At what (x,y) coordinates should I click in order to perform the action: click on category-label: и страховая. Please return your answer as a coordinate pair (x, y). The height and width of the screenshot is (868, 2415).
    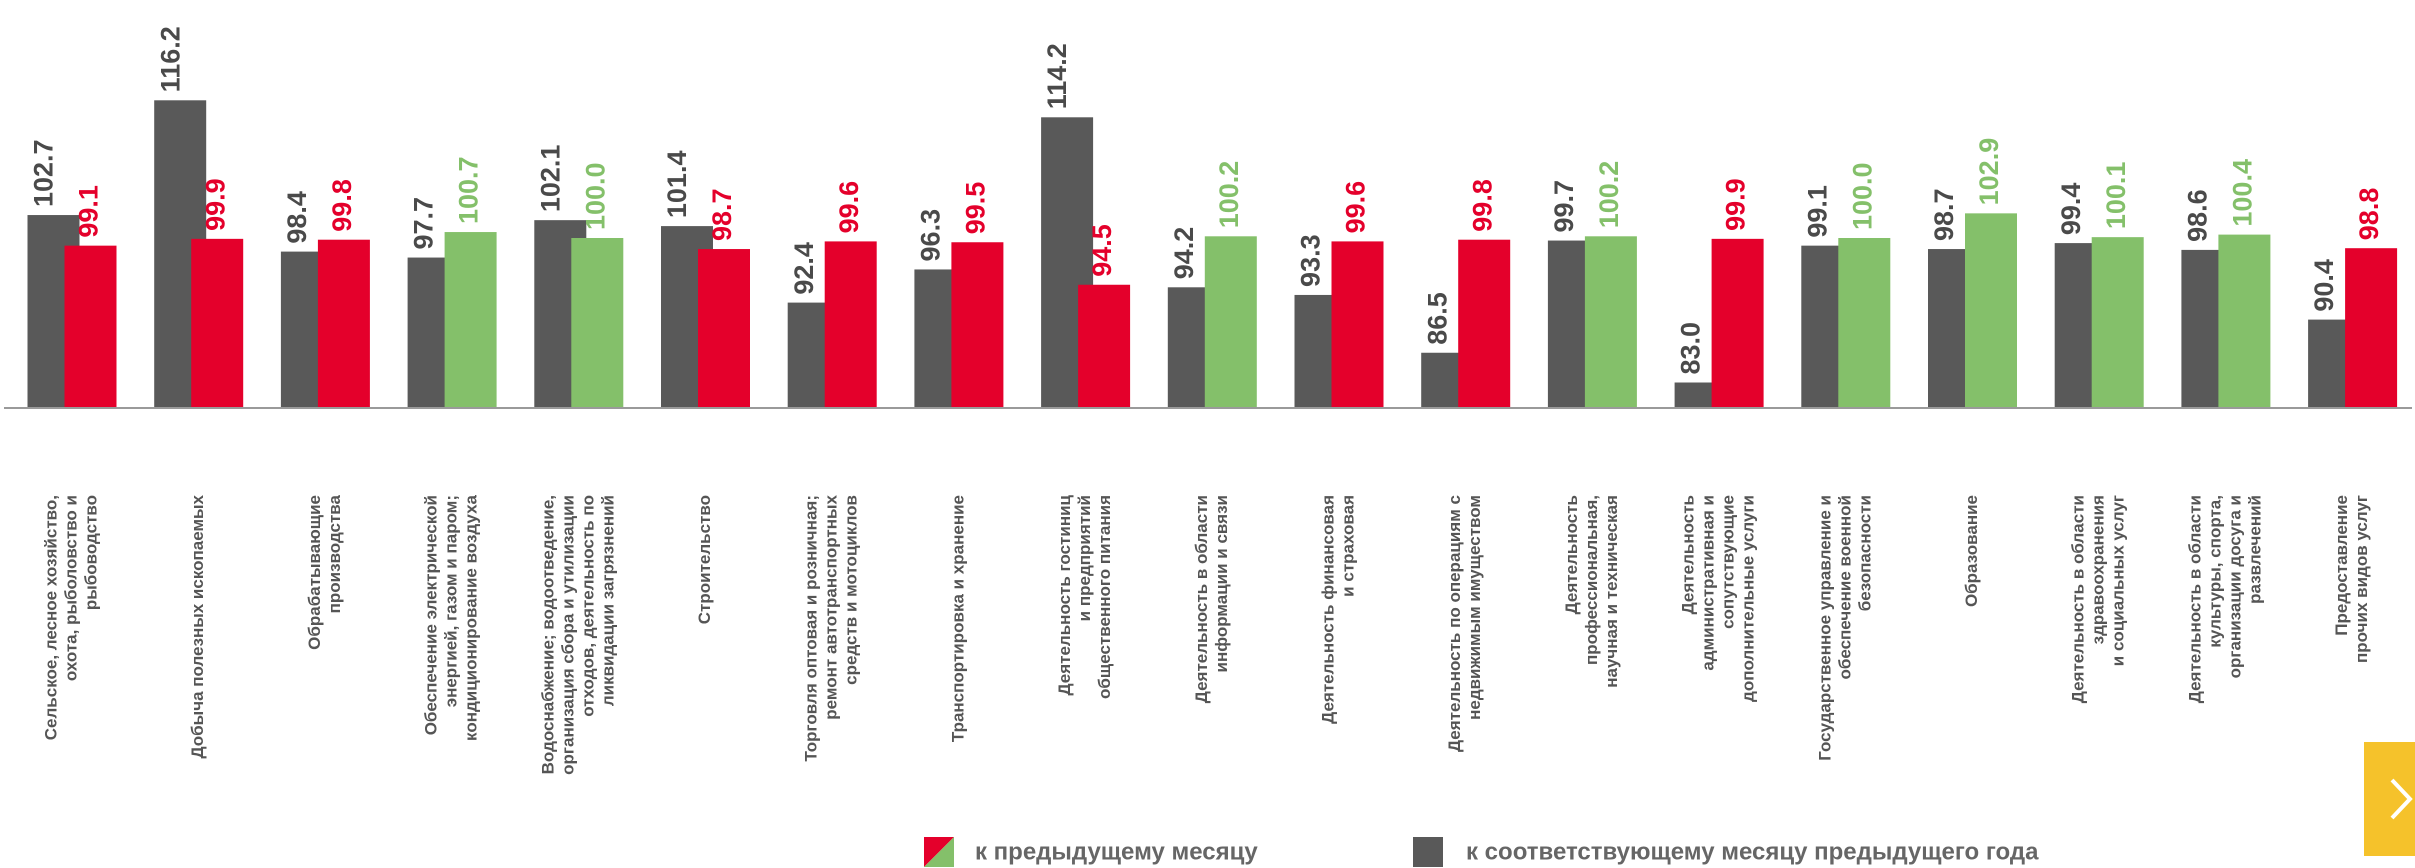
    Looking at the image, I should click on (1347, 546).